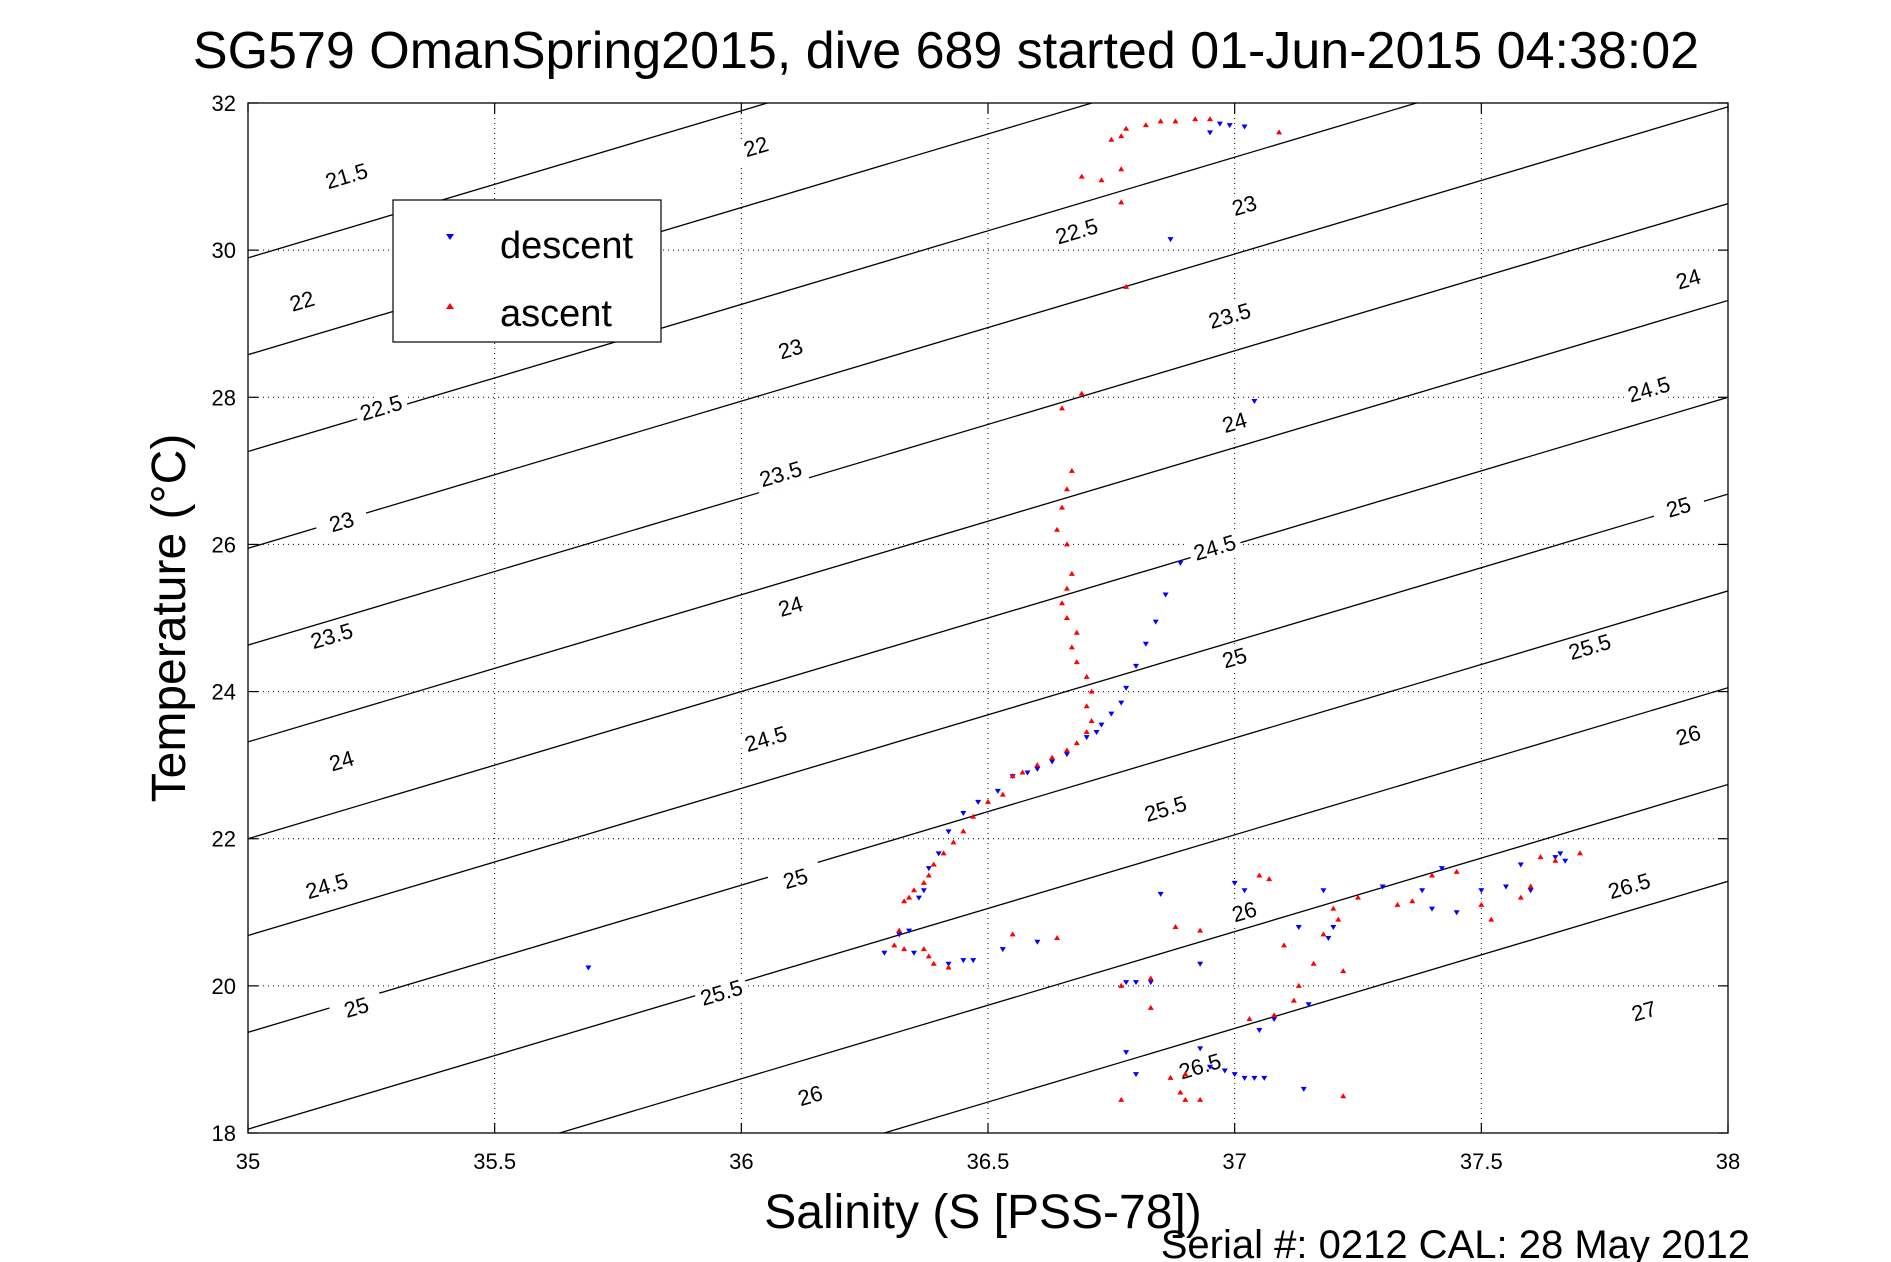  What do you see at coordinates (741, 1161) in the screenshot?
I see `x-tick-label: 36` at bounding box center [741, 1161].